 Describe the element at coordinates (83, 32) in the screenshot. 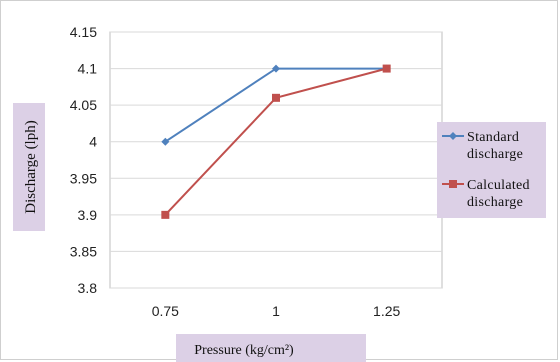

I see `y-tick-label: 4.15` at that location.